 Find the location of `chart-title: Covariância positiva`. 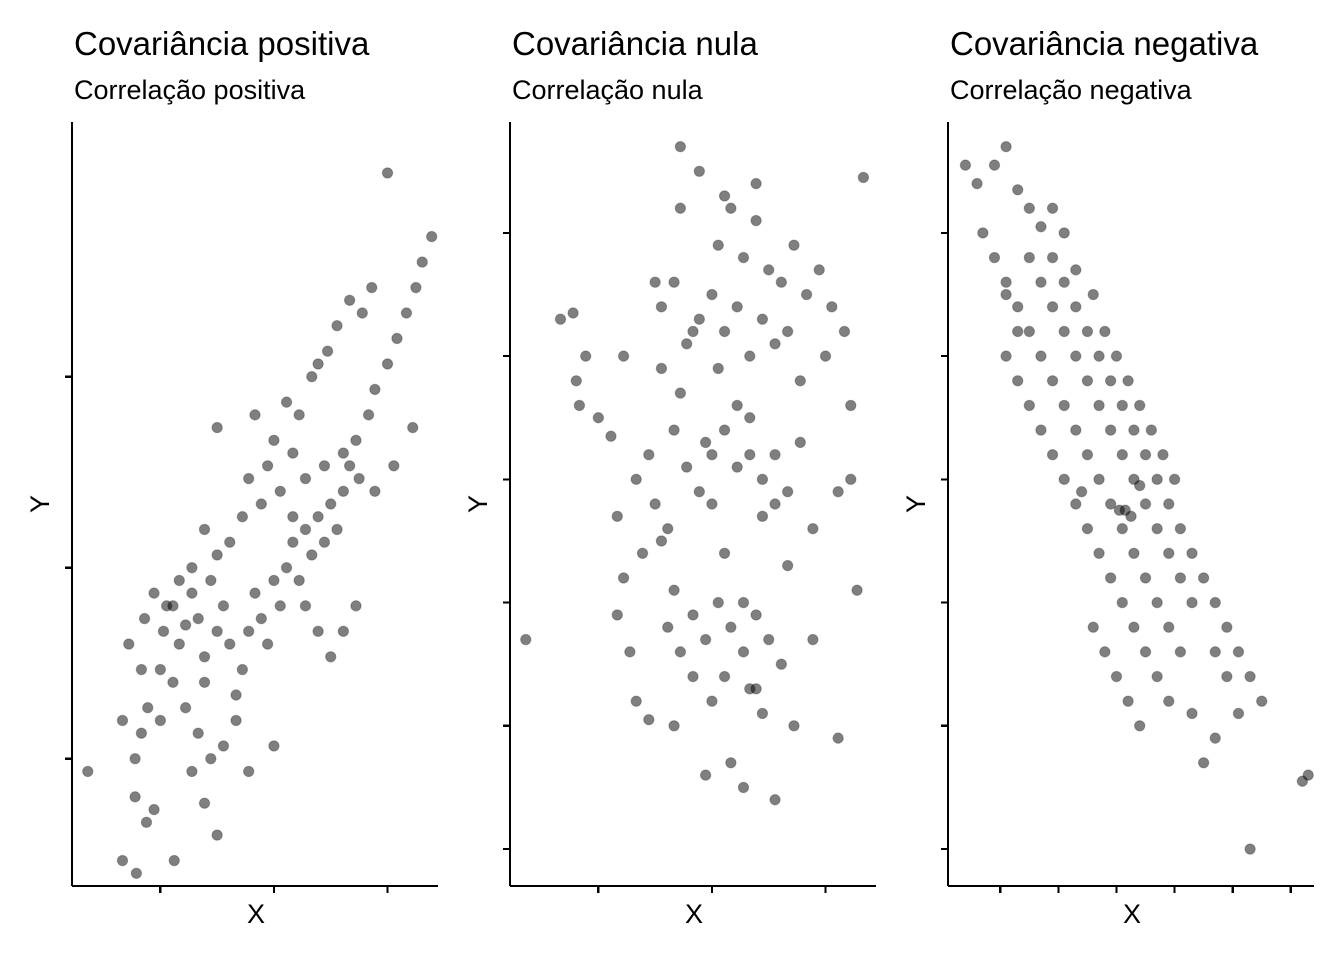

chart-title: Covariância positiva is located at coordinates (222, 43).